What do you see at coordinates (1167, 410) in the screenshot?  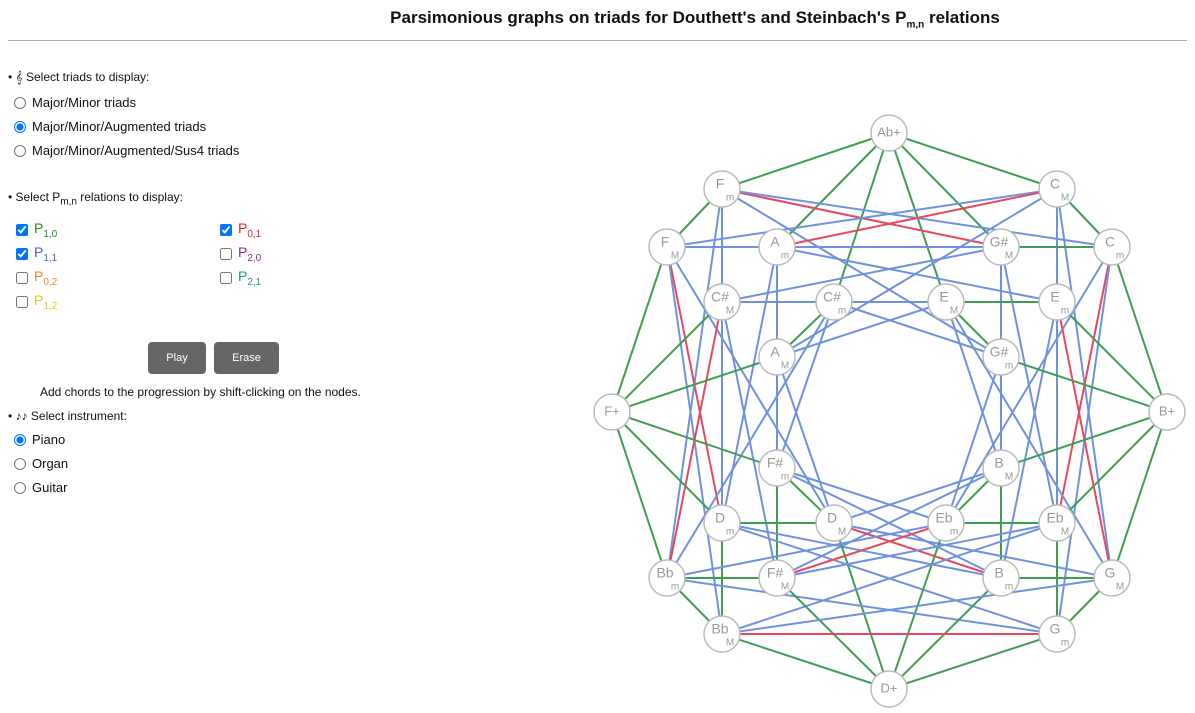 I see `node-label: B+` at bounding box center [1167, 410].